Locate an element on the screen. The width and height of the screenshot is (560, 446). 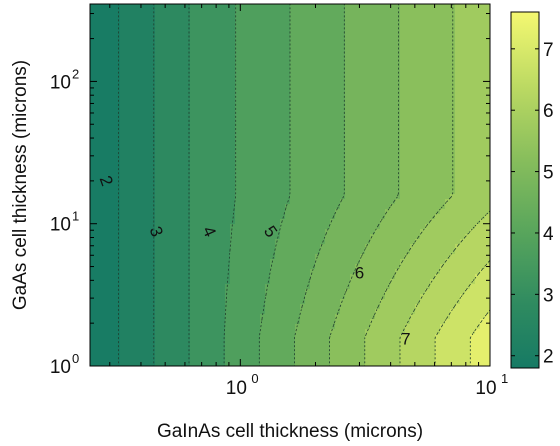
colorbar-ticks: 2 3 4 5 6 7 is located at coordinates (532, 204).